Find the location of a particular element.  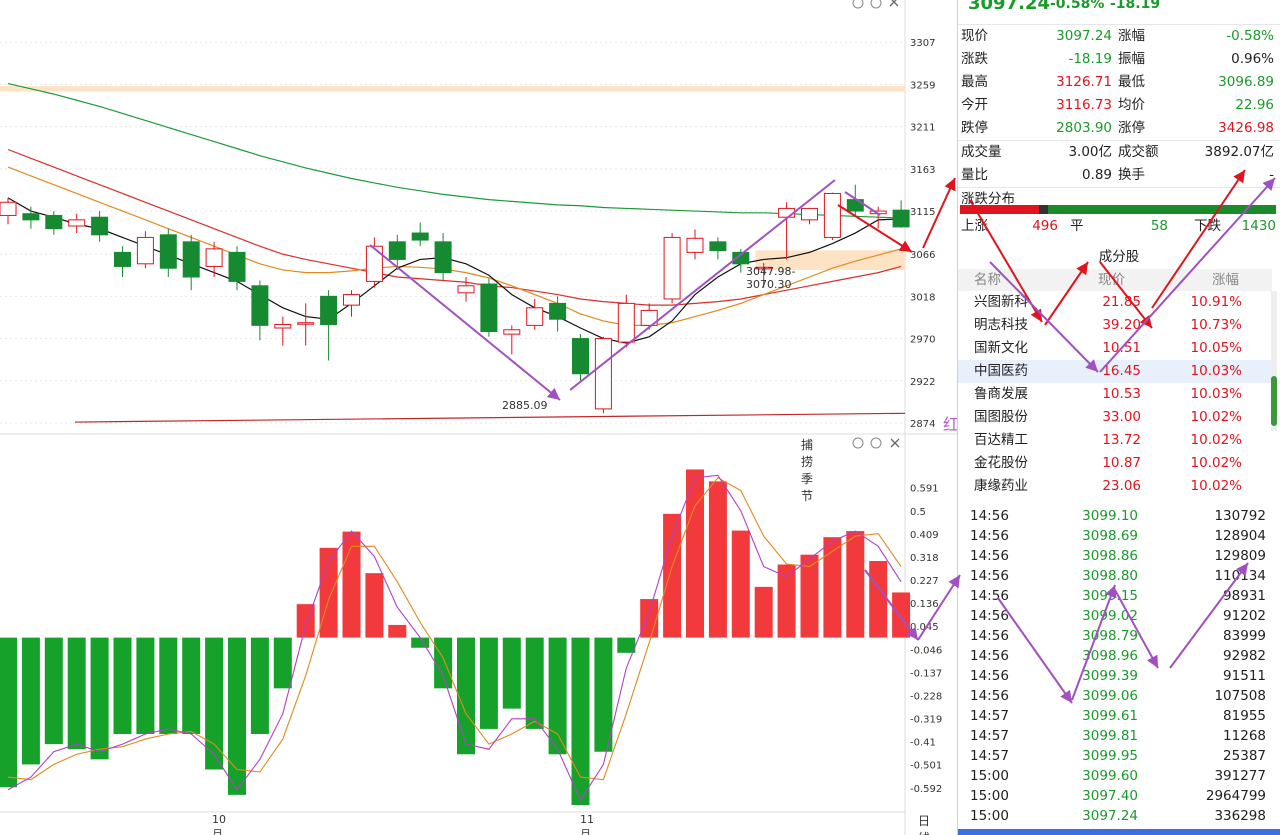

component-pct: 10.73% is located at coordinates (1216, 325).